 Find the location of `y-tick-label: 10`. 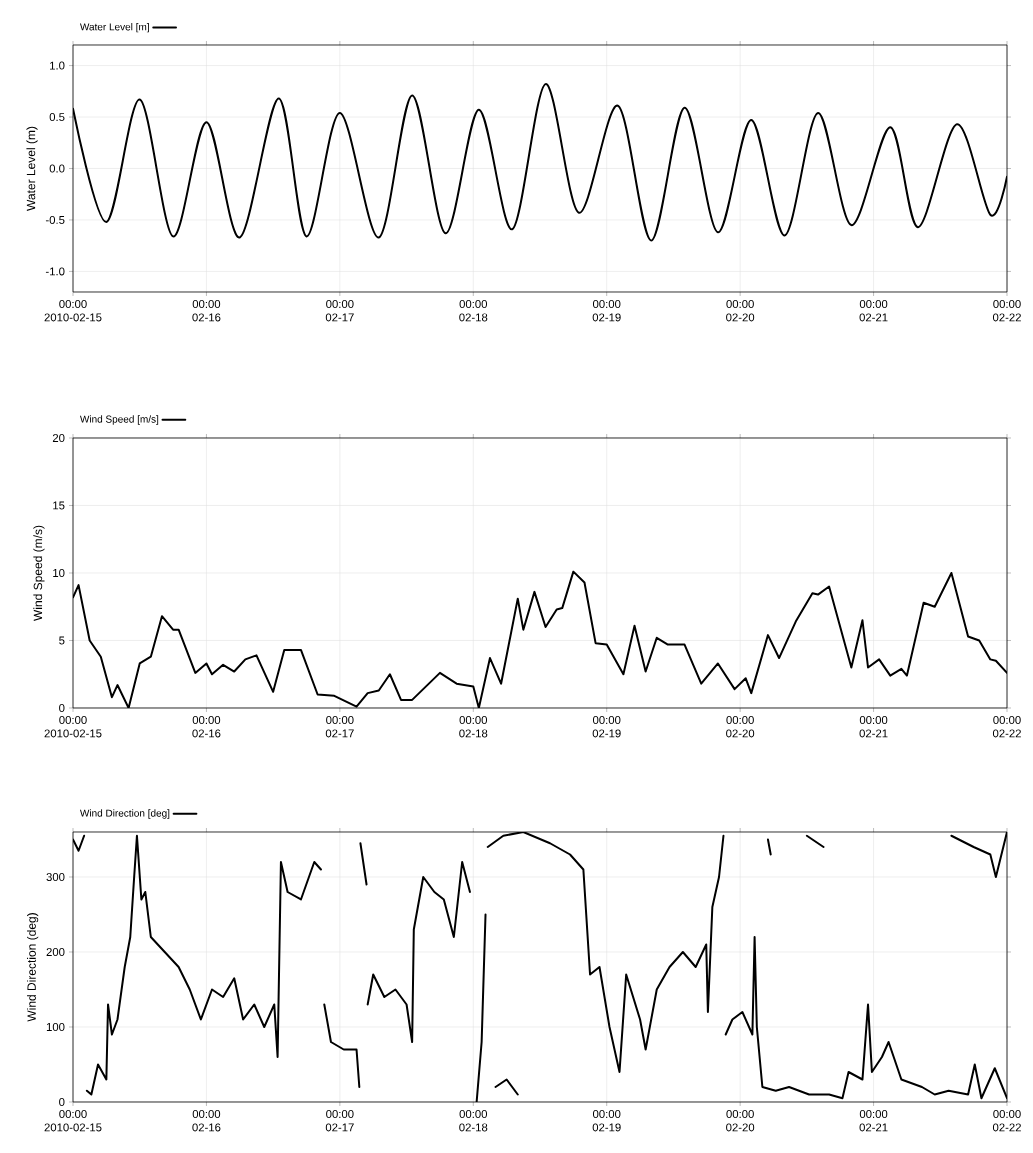

y-tick-label: 10 is located at coordinates (59, 572).